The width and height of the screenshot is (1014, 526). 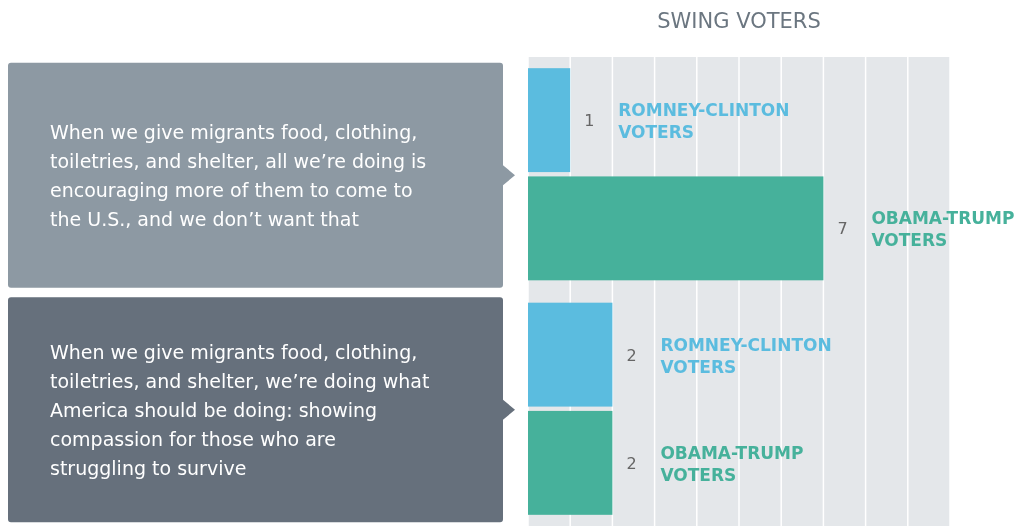 I want to click on y-tick-label: When we give migrants food, clothing, toiletries, and shelter, we’re doing what America should be doing: showing compassion for those who are struggling to survive, so click(x=240, y=409).